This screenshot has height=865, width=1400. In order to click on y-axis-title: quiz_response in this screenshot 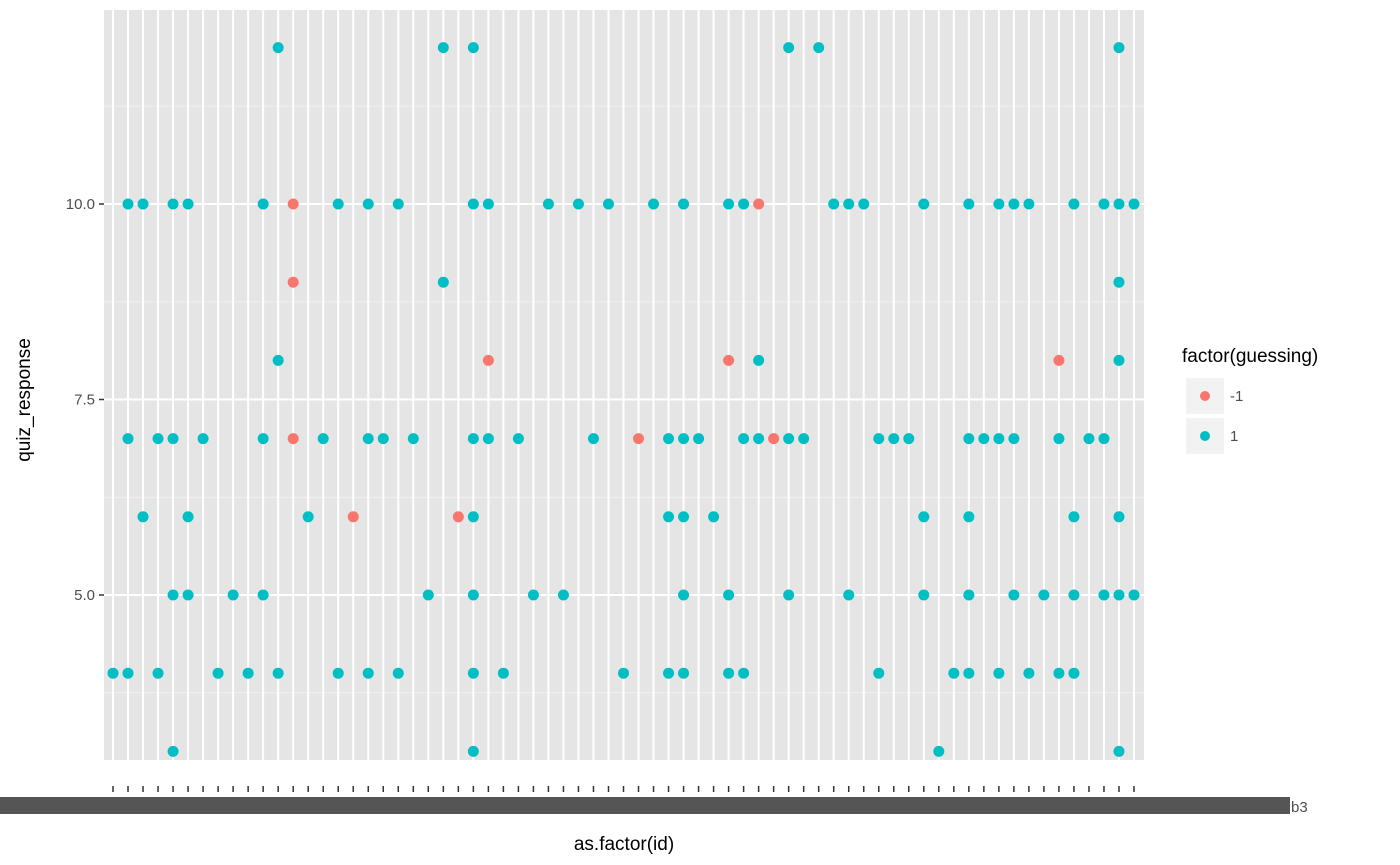, I will do `click(24, 400)`.